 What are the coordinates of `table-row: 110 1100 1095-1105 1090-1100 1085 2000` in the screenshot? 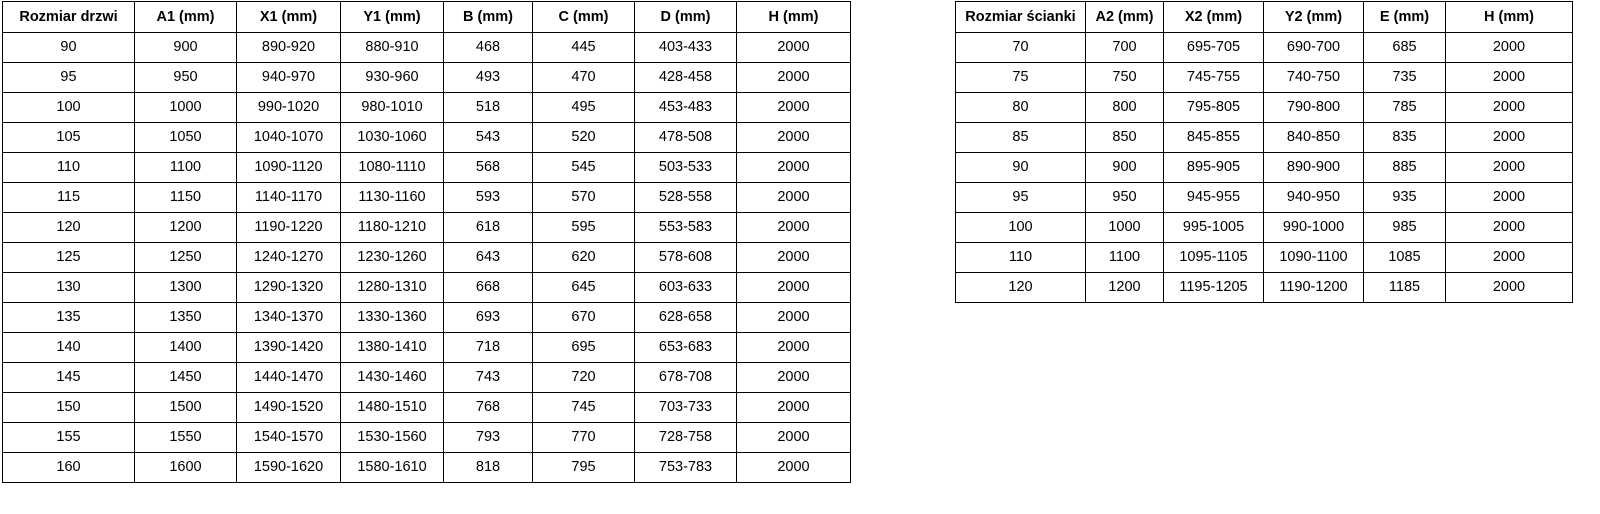 It's located at (1264, 257).